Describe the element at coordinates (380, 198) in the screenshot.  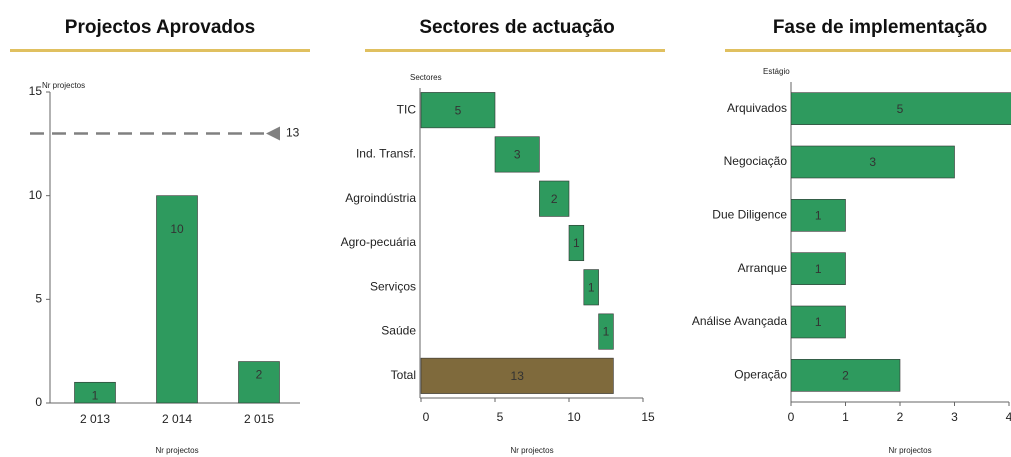
I see `category-label: Agroindústria` at that location.